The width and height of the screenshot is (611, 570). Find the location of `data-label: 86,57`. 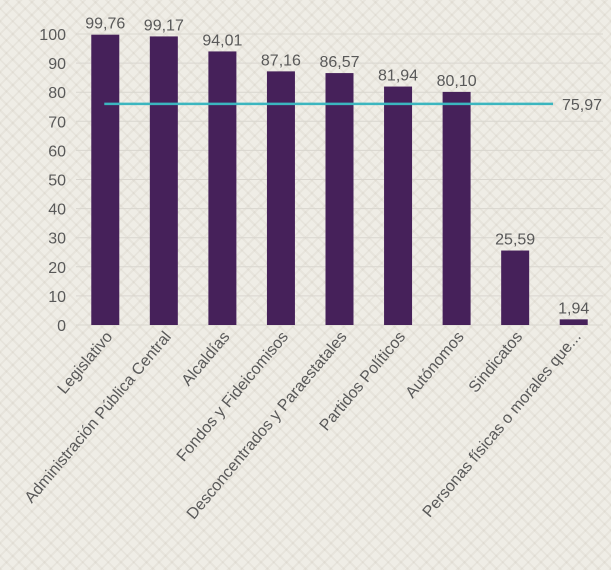

data-label: 86,57 is located at coordinates (339, 62).